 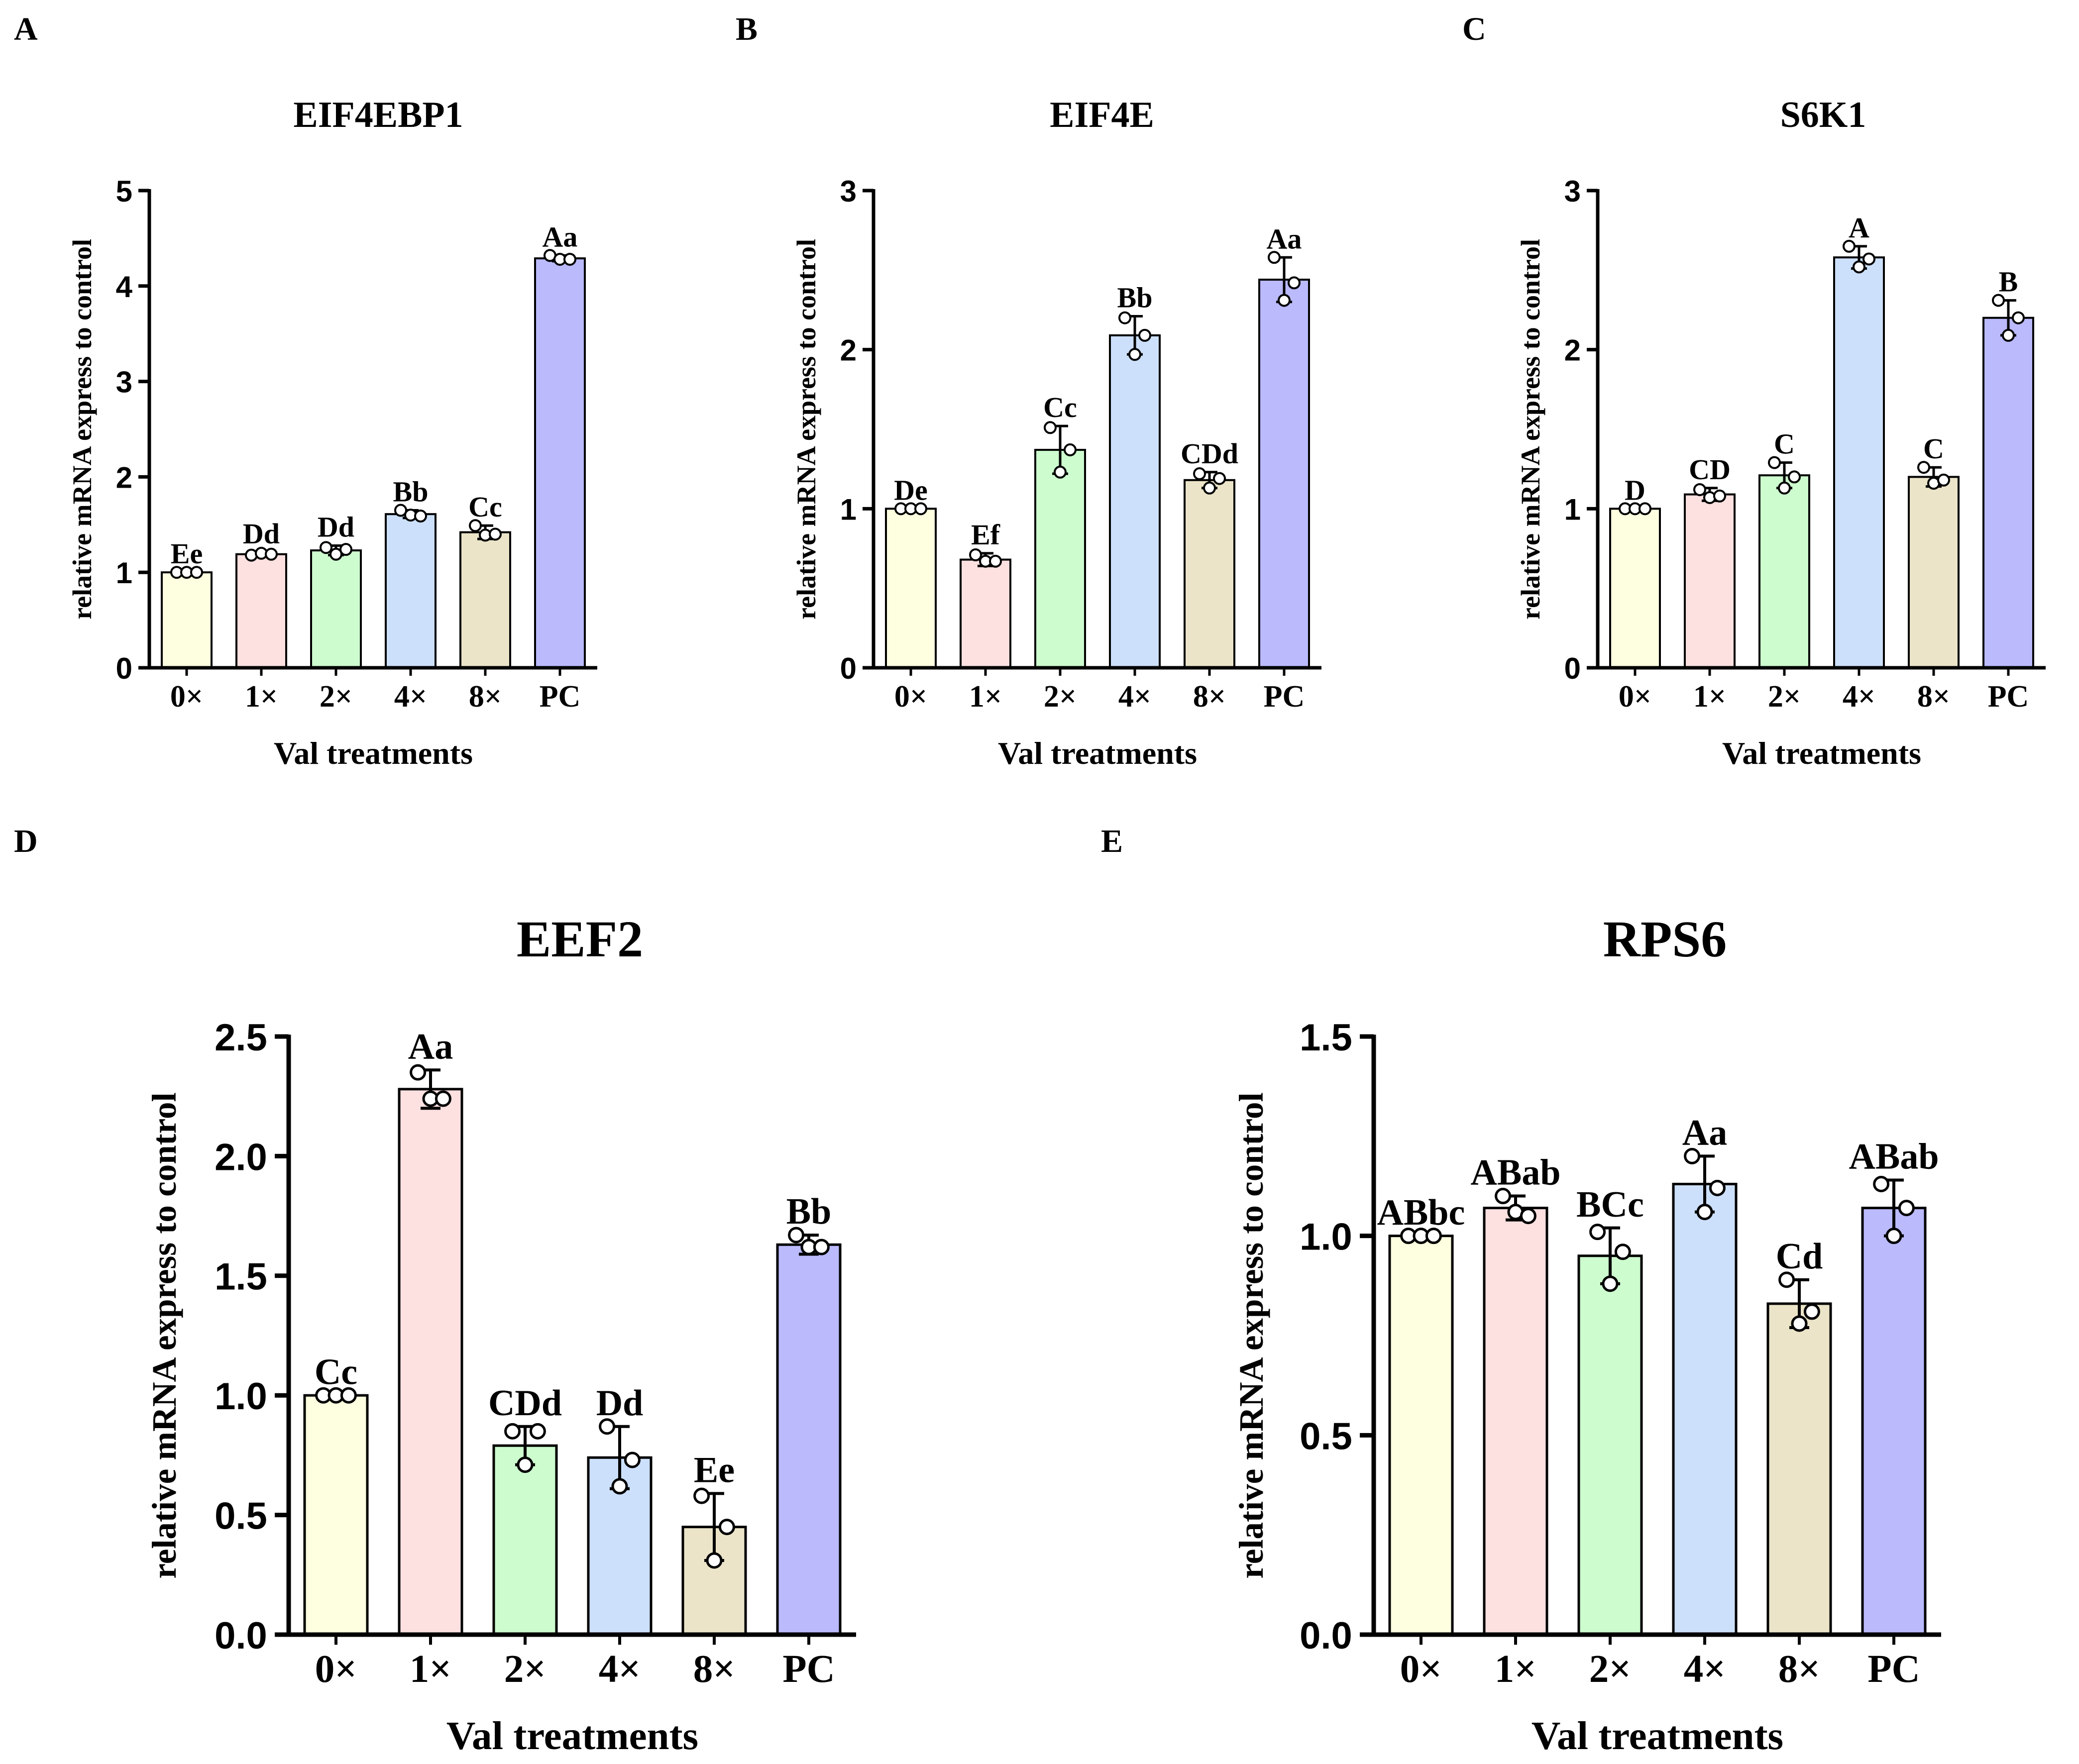 What do you see at coordinates (241, 1277) in the screenshot?
I see `y-tick-label: 1.5` at bounding box center [241, 1277].